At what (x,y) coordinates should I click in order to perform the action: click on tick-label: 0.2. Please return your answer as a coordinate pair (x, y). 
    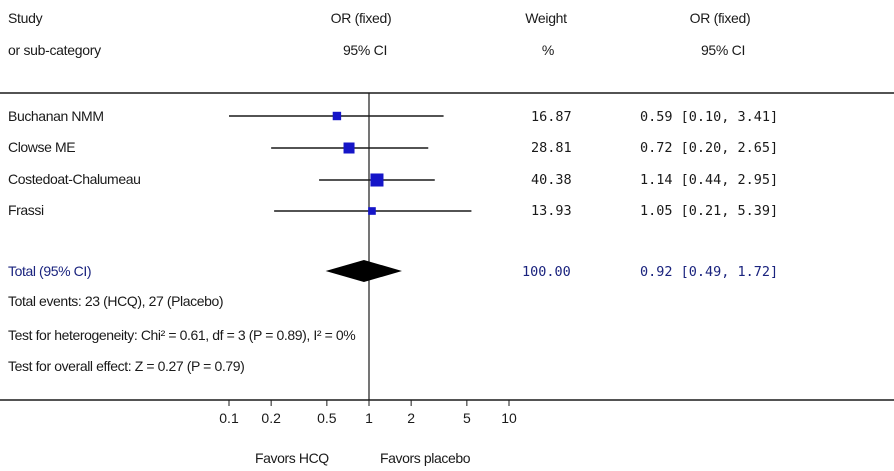
    Looking at the image, I should click on (271, 418).